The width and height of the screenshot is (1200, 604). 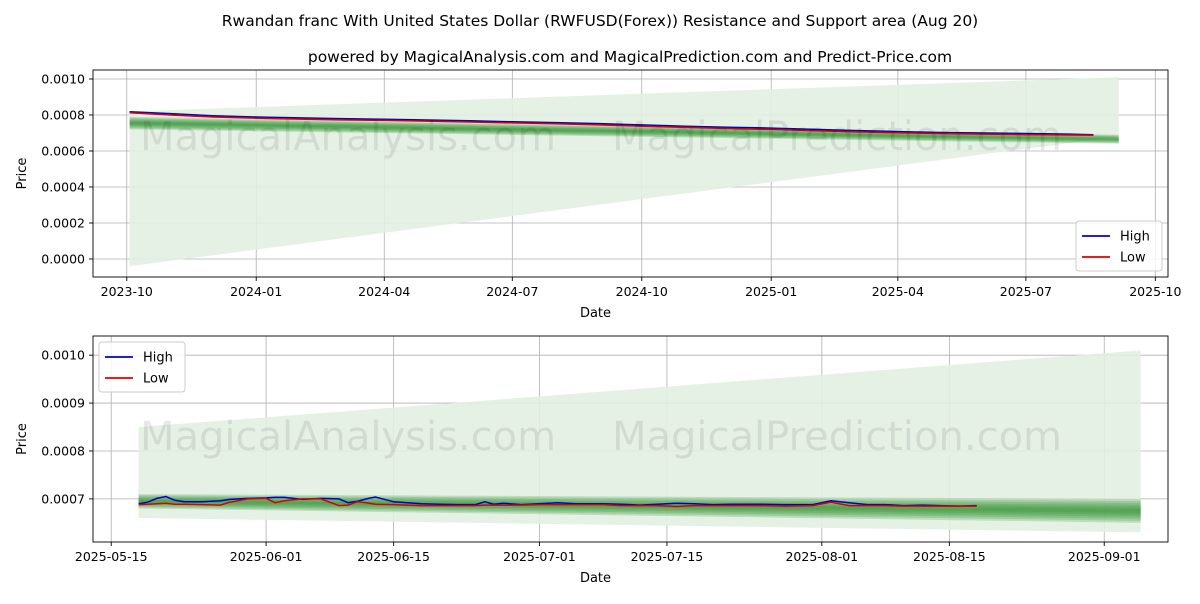 What do you see at coordinates (63, 151) in the screenshot?
I see `y-tick-label: 0.0006` at bounding box center [63, 151].